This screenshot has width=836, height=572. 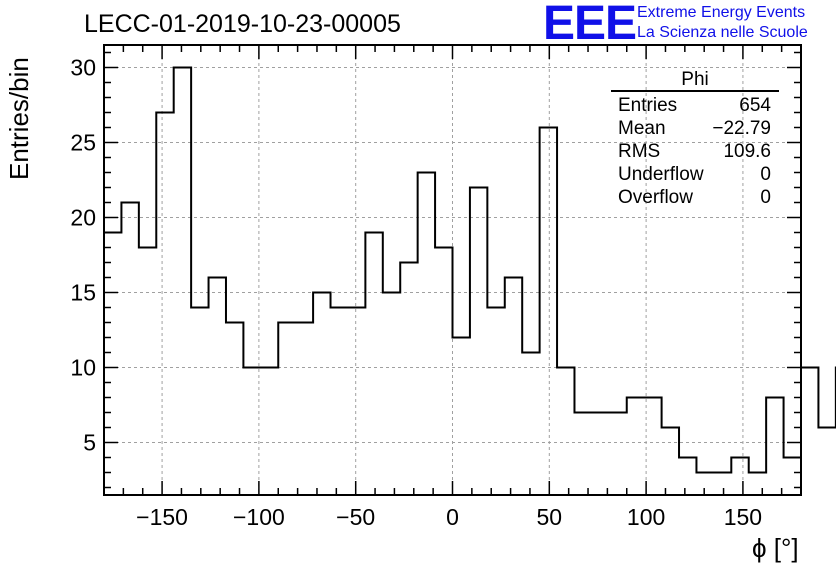 I want to click on y-tick-label: 5, so click(x=89, y=443).